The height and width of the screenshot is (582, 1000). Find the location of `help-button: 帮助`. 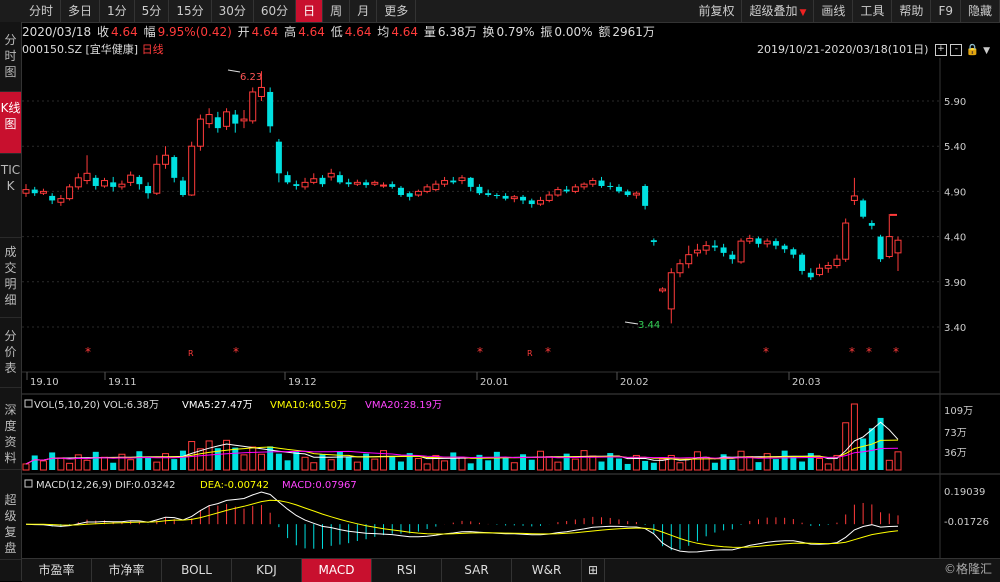

help-button: 帮助 is located at coordinates (912, 11).